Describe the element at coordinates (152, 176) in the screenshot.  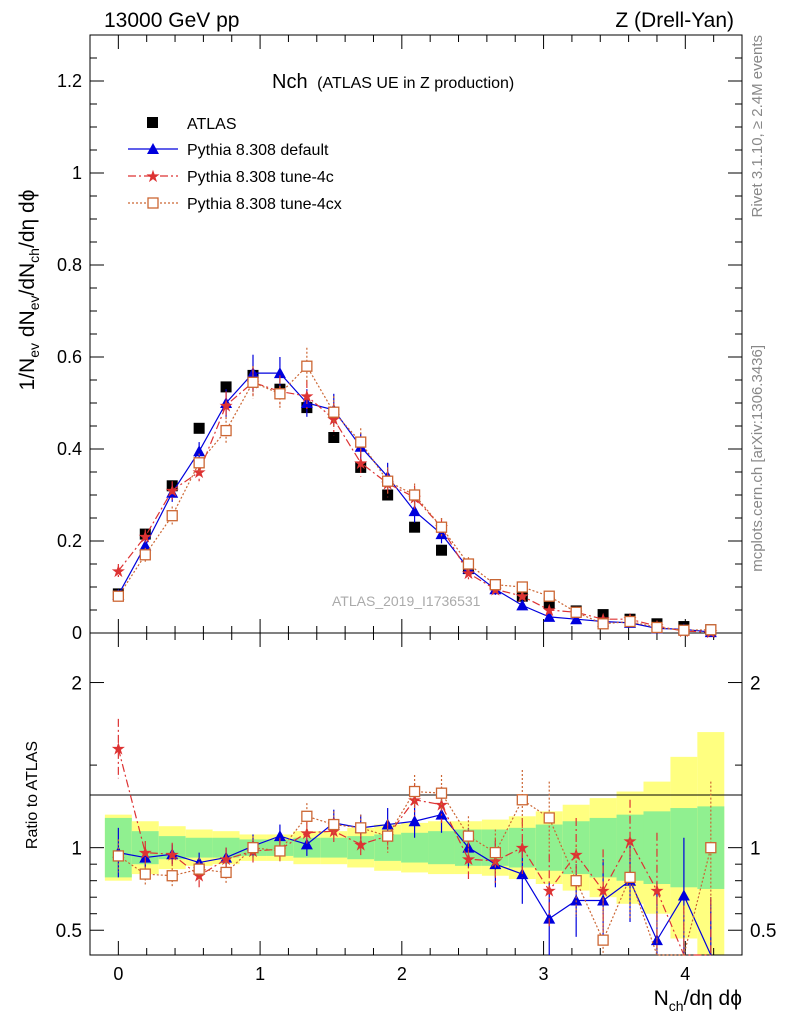
I see `legend-marker-tune4c: ★` at that location.